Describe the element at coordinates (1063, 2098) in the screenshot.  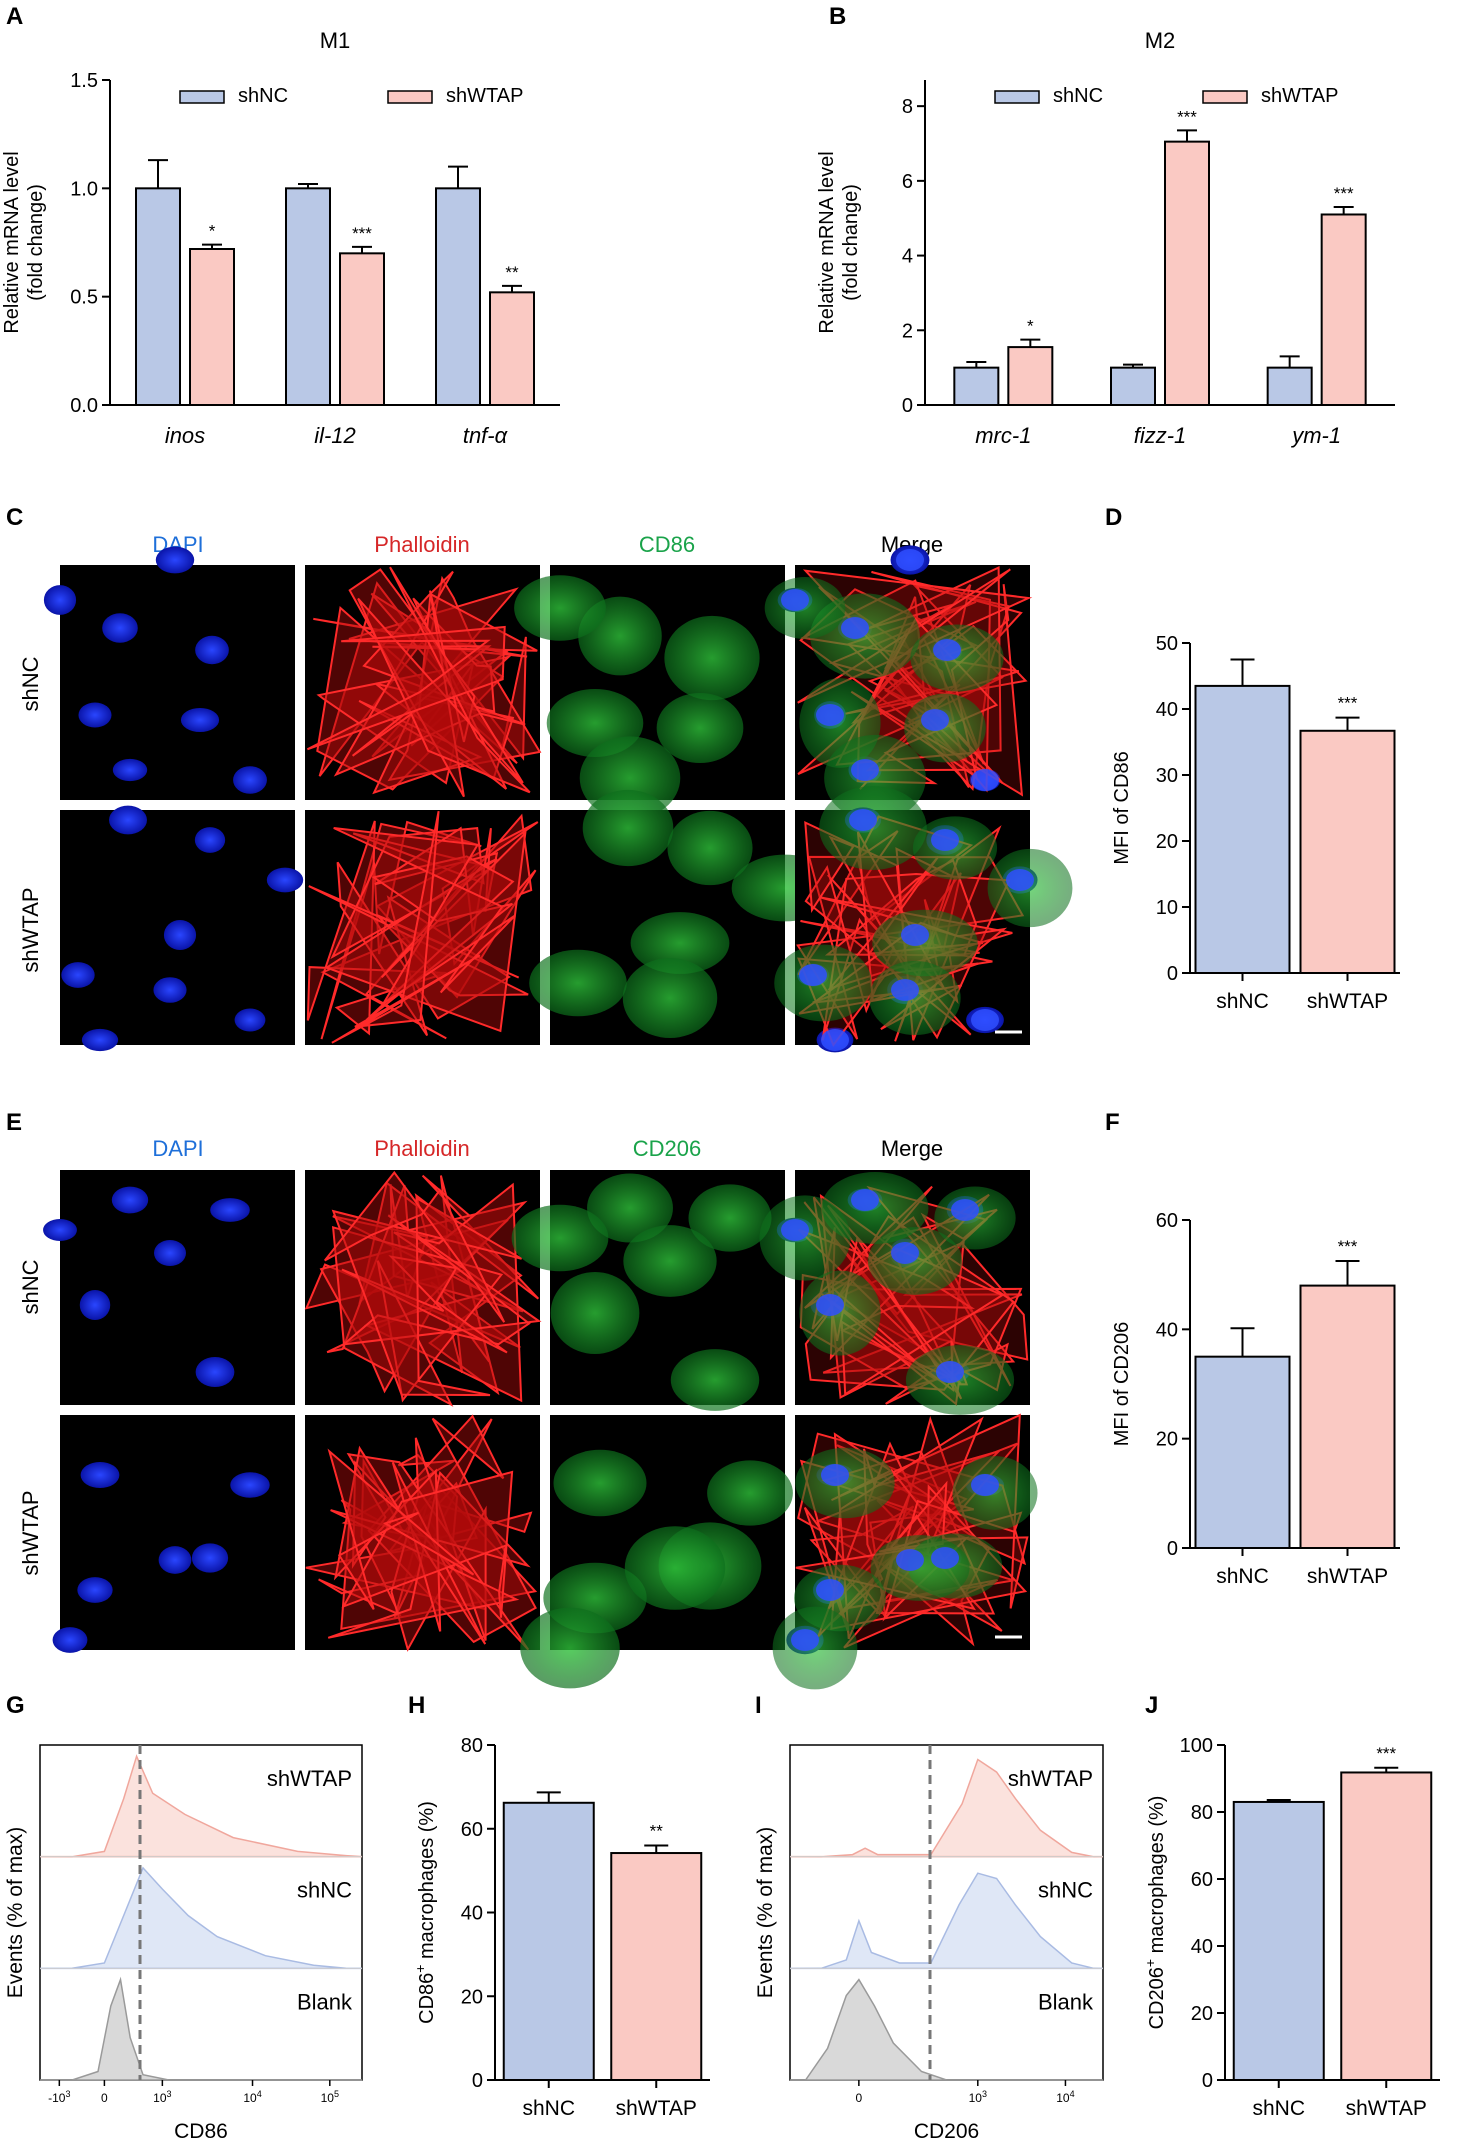
I see `x-tick-base: 10` at that location.